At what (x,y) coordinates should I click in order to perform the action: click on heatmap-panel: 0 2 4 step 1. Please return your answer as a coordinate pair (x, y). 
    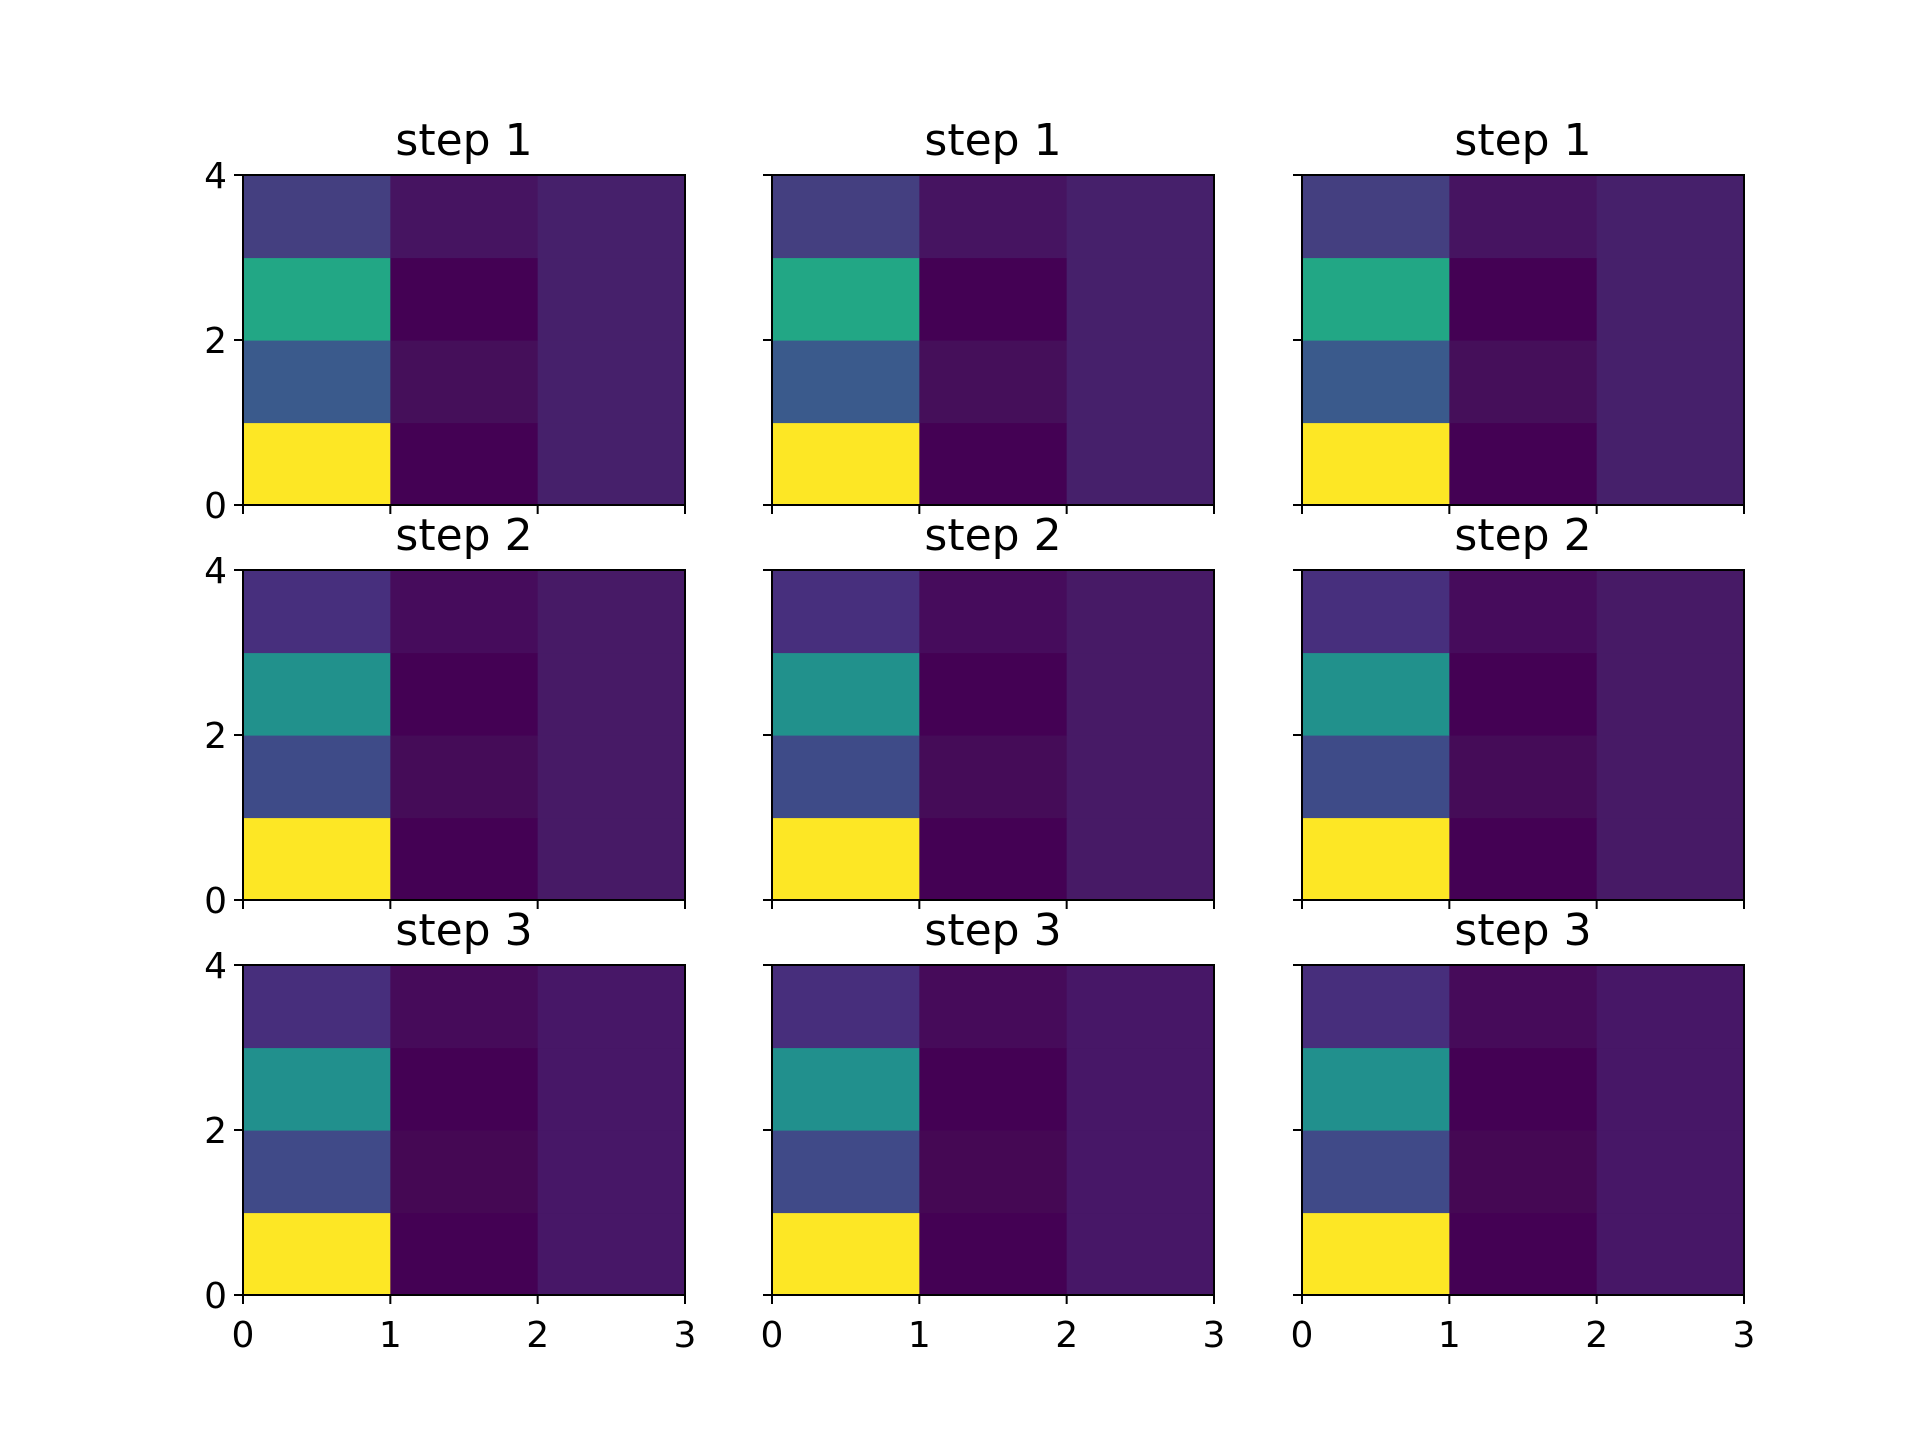
    Looking at the image, I should click on (445, 321).